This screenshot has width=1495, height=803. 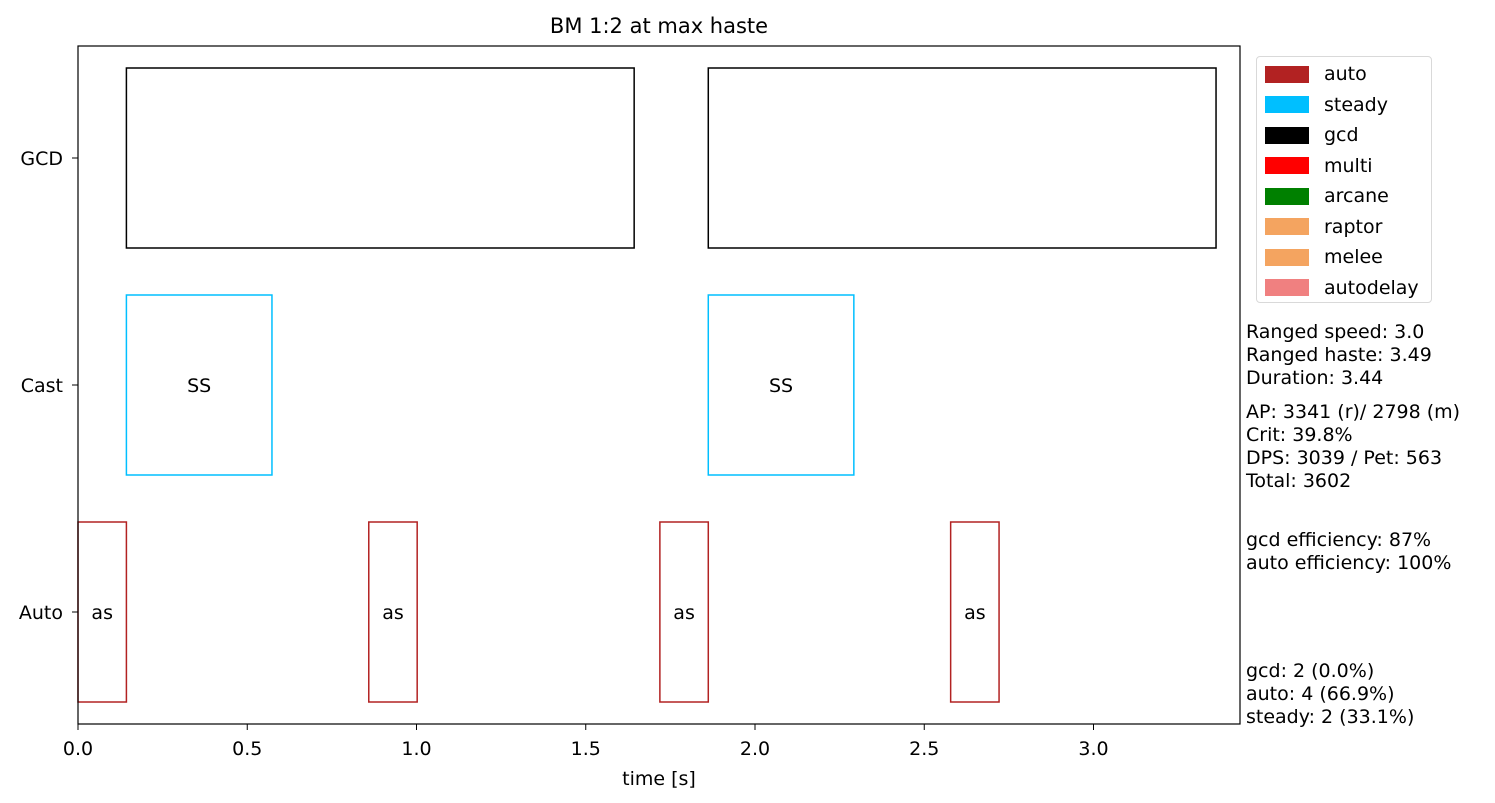 What do you see at coordinates (659, 779) in the screenshot?
I see `x-axis-label: time [s]` at bounding box center [659, 779].